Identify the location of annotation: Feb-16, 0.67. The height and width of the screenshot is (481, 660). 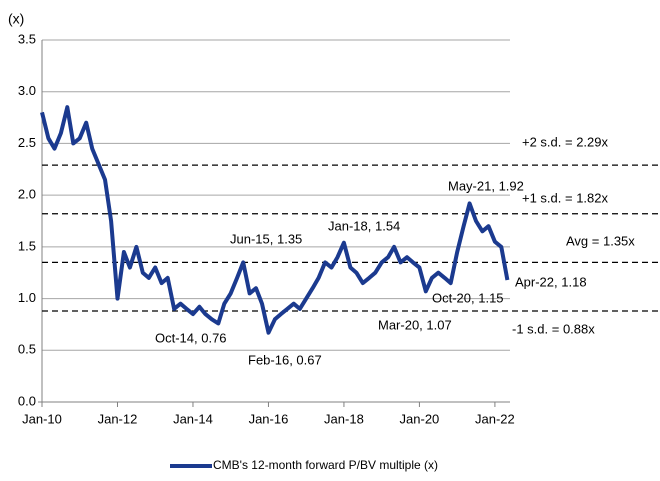
(285, 359).